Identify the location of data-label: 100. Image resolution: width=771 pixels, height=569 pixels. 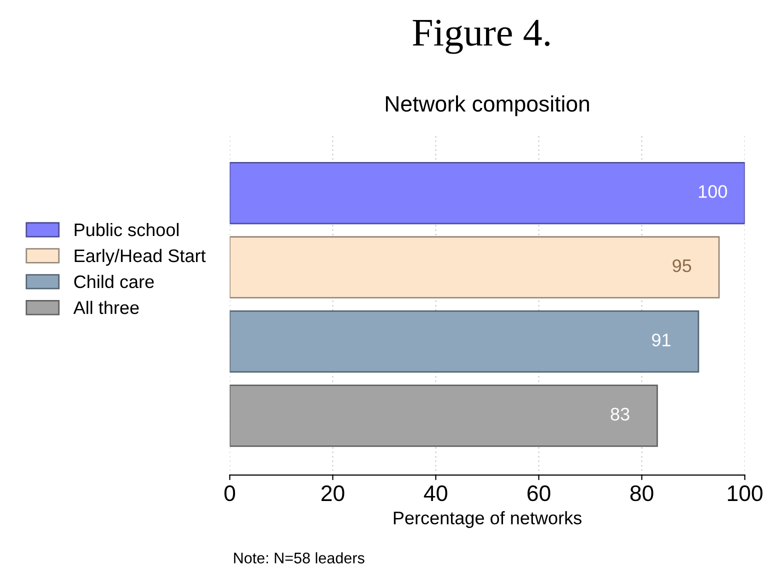
(712, 191).